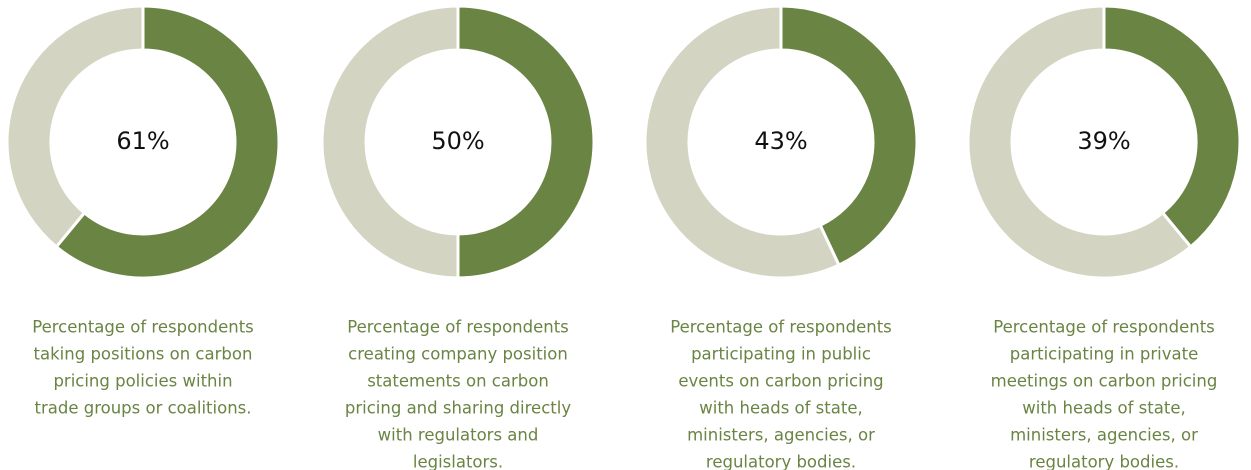 Image resolution: width=1251 pixels, height=470 pixels. I want to click on caption: pricing and sharing directly, so click(458, 408).